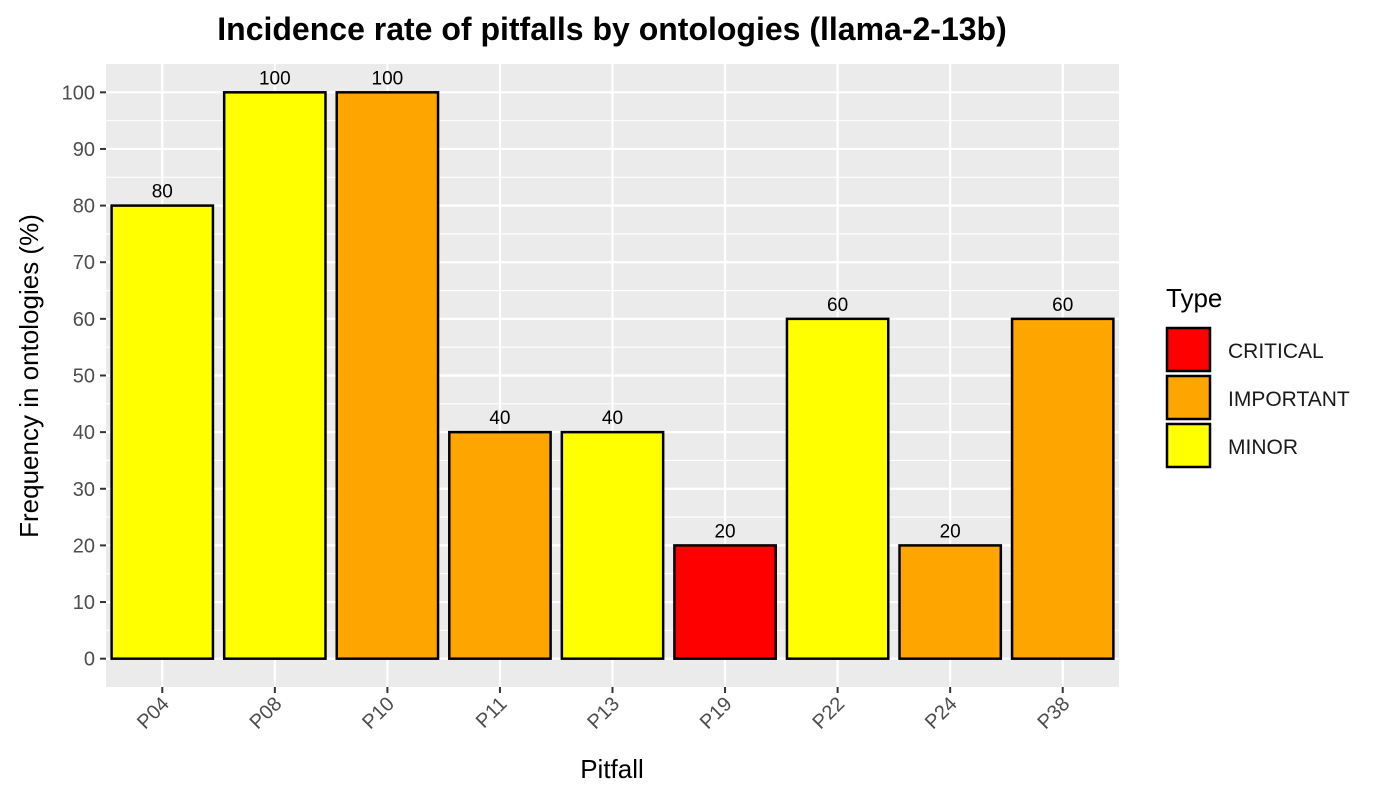  Describe the element at coordinates (1062, 305) in the screenshot. I see `data-label-p38: 60` at that location.